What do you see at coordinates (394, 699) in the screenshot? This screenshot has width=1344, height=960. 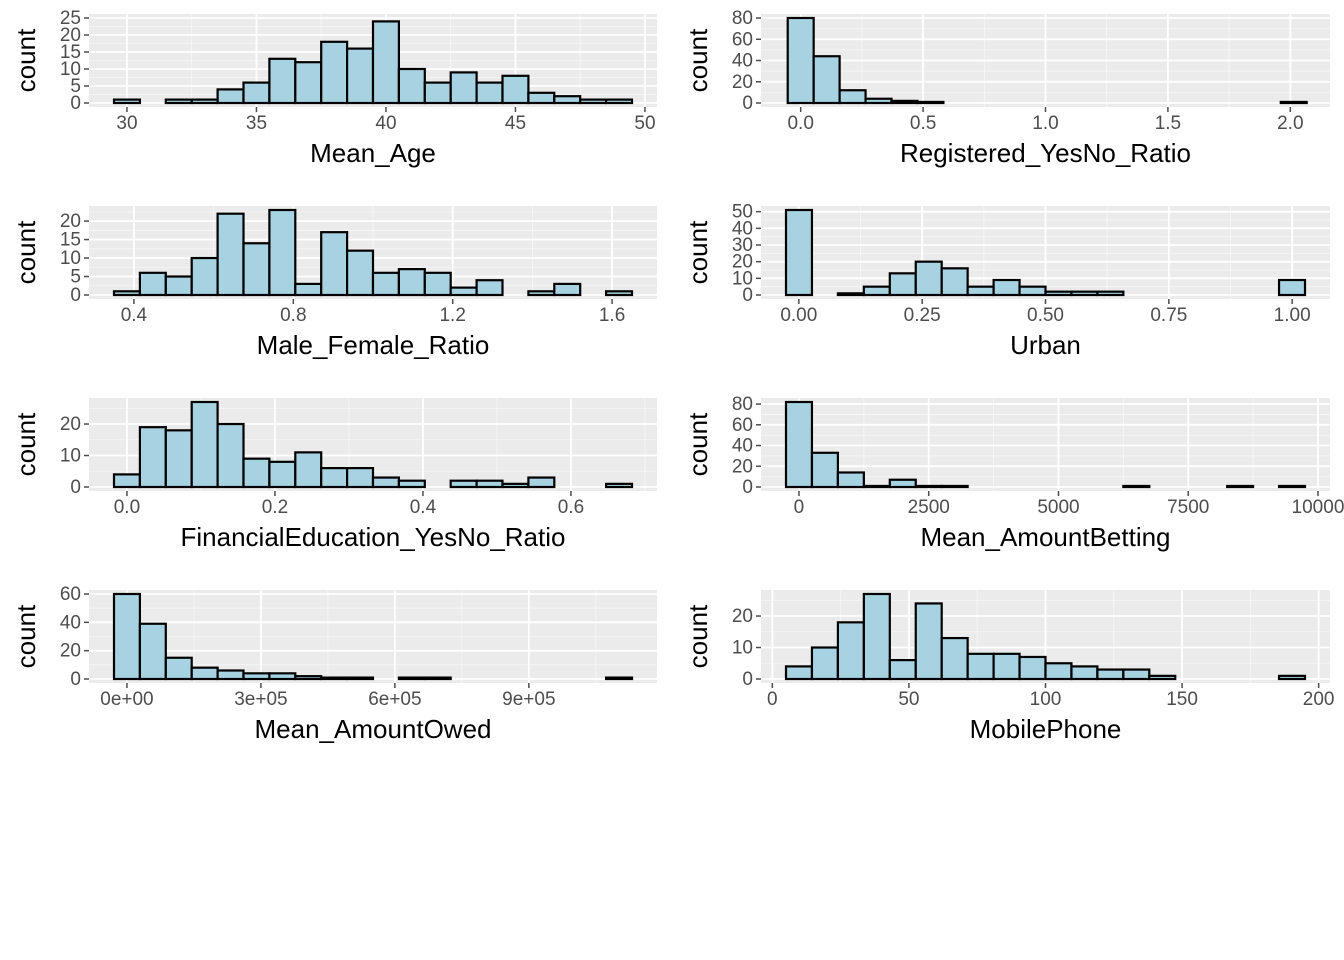 I see `x-tick-label: 6e+05` at bounding box center [394, 699].